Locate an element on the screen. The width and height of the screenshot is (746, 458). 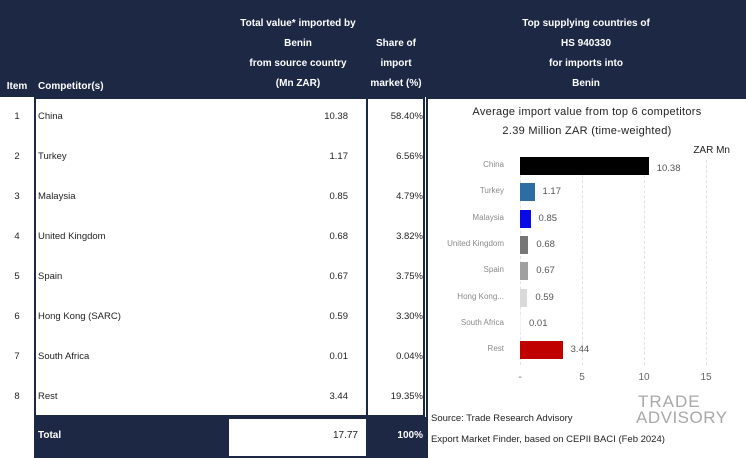
bar-value-label: 0.85 is located at coordinates (548, 218).